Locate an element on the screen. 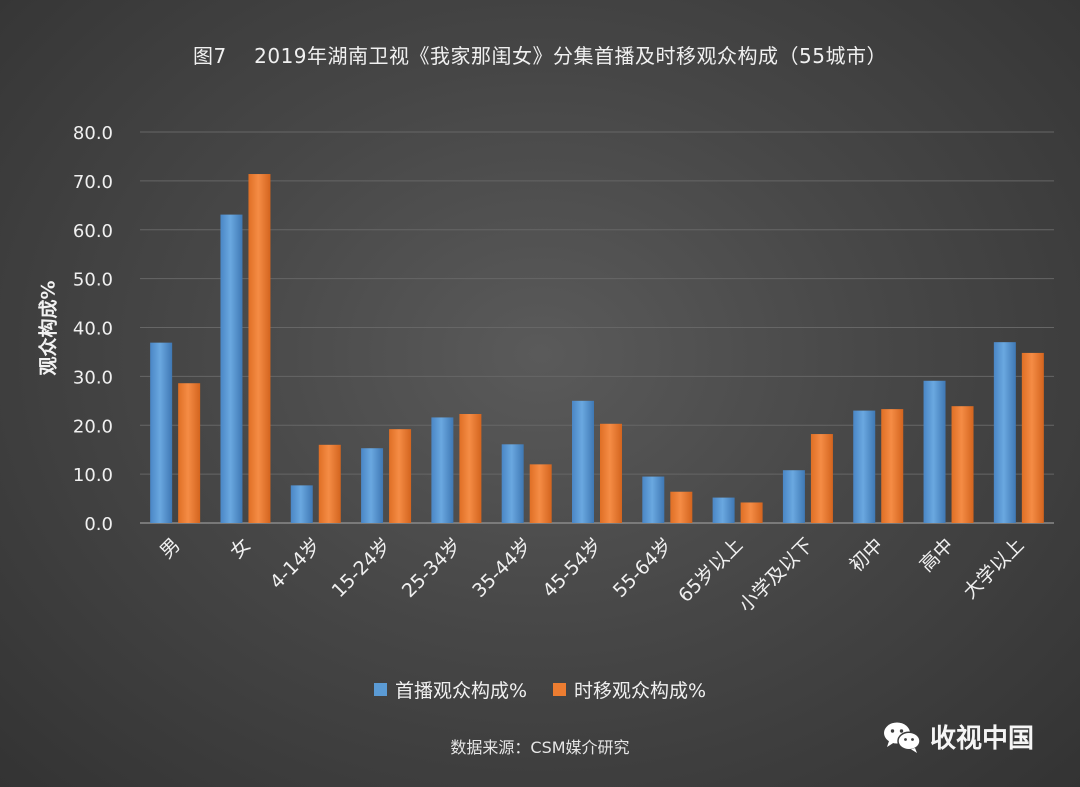  x-tick-label: 高中 is located at coordinates (937, 555).